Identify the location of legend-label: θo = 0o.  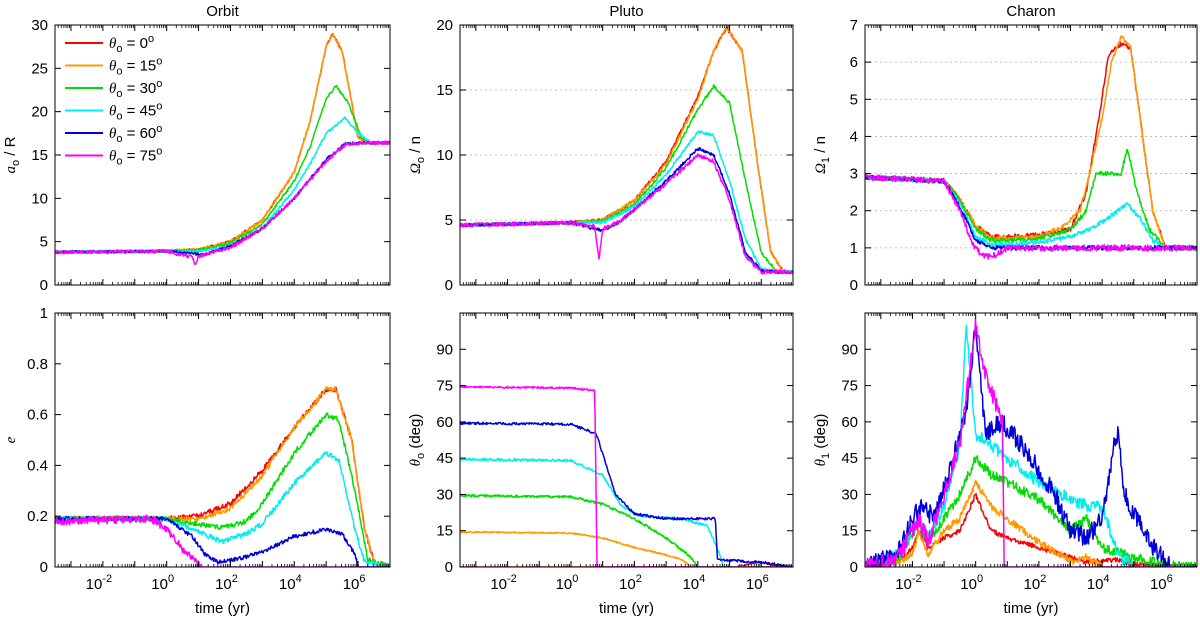
(131, 44).